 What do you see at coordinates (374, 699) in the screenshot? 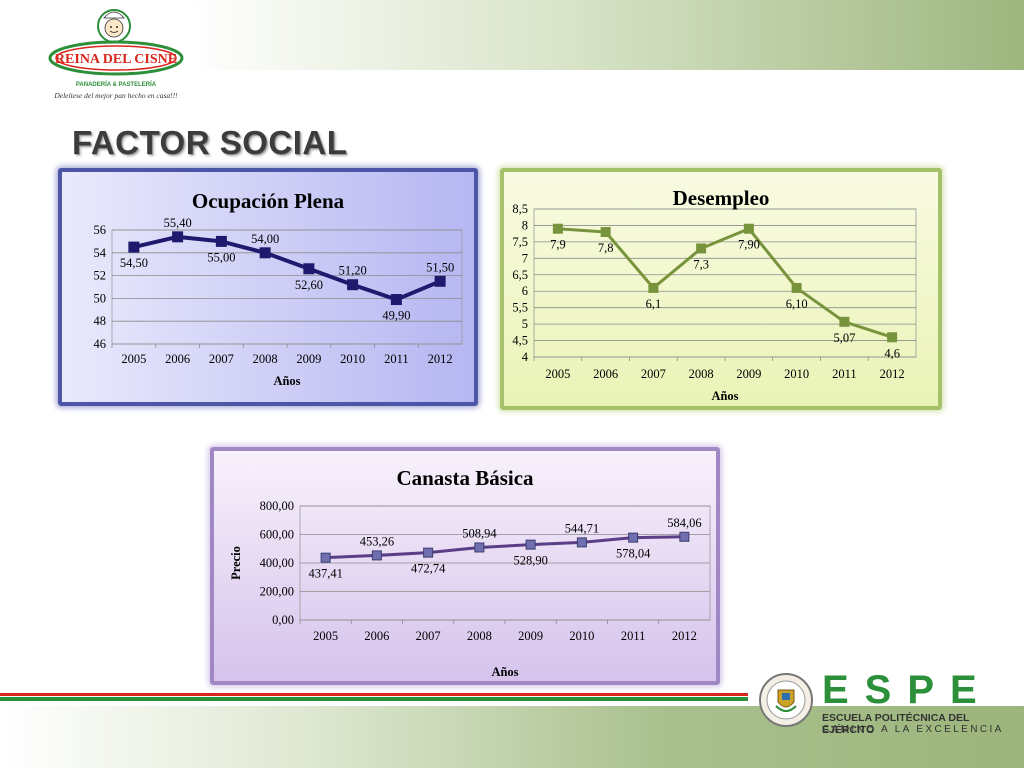
I see `footer-stripe-green` at bounding box center [374, 699].